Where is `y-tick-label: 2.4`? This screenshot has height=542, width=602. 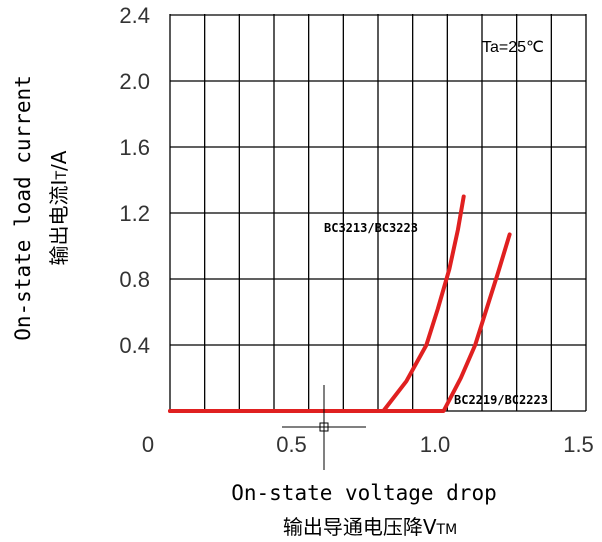
y-tick-label: 2.4 is located at coordinates (134, 15).